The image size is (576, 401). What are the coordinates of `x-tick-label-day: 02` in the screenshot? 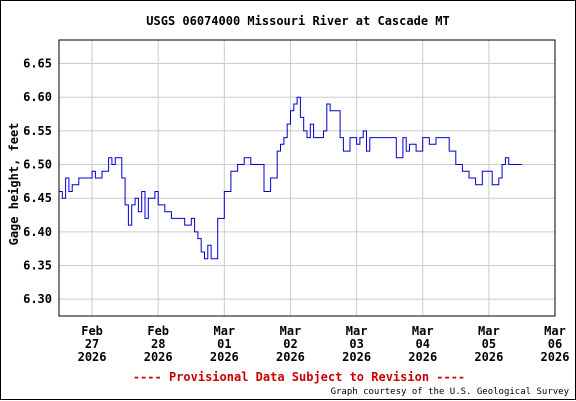 It's located at (290, 344).